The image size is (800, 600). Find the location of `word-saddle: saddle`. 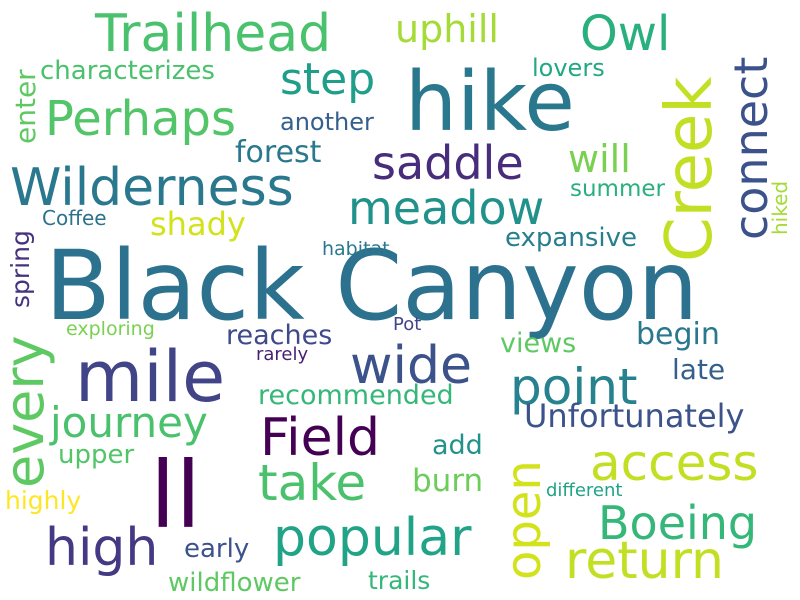

word-saddle: saddle is located at coordinates (448, 163).